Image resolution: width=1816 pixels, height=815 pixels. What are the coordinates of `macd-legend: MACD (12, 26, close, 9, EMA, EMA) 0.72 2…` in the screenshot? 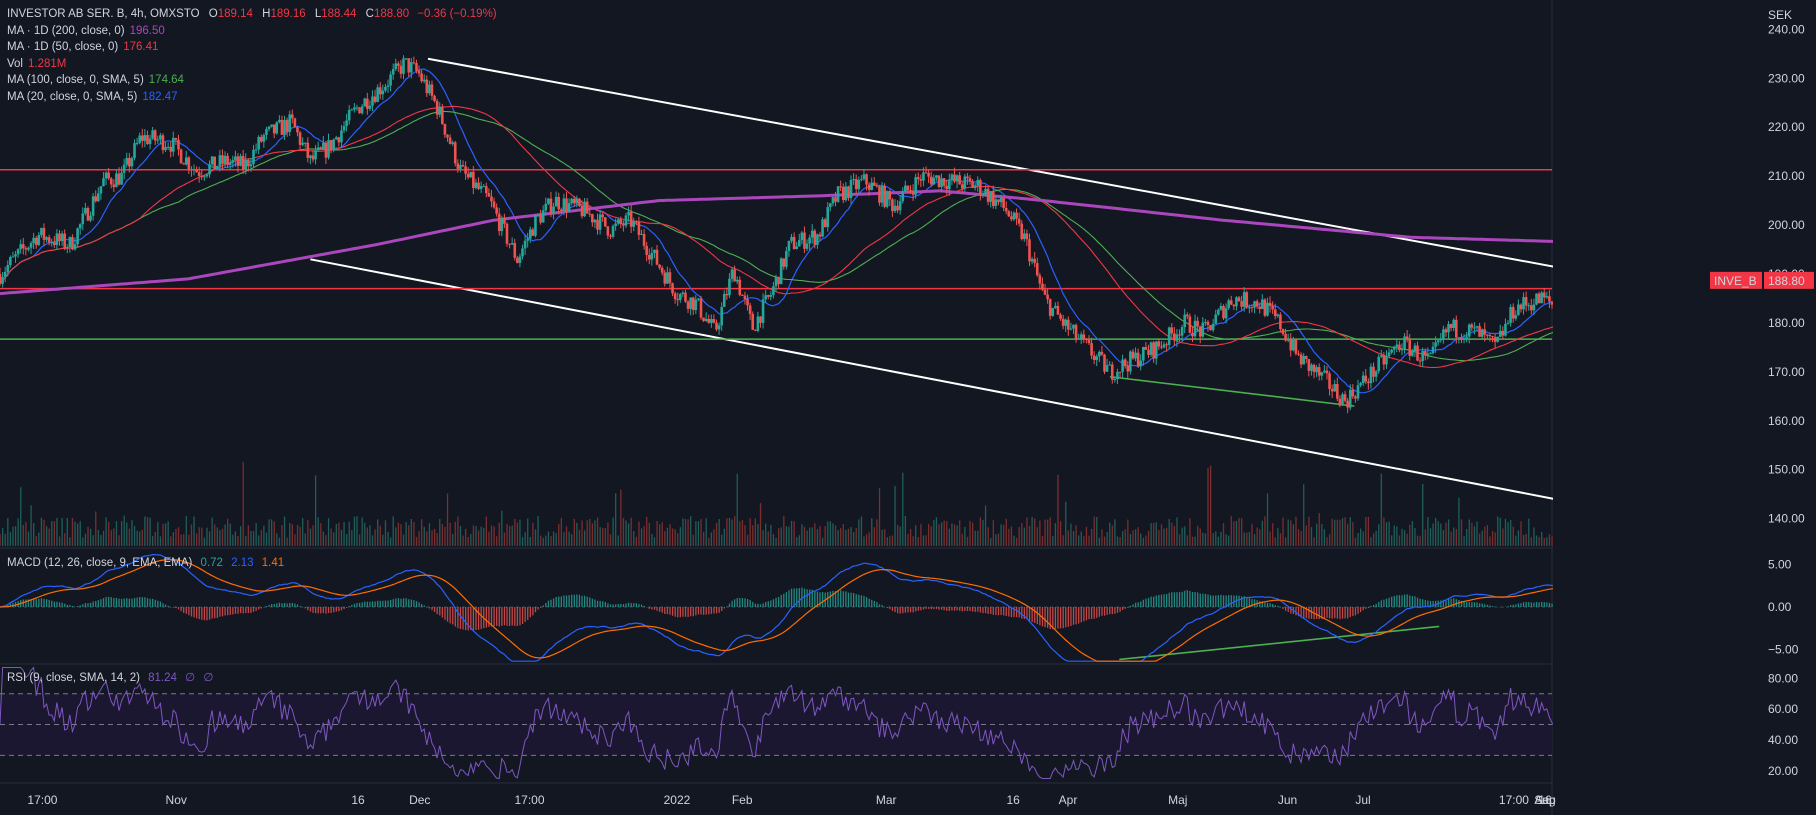 It's located at (145, 563).